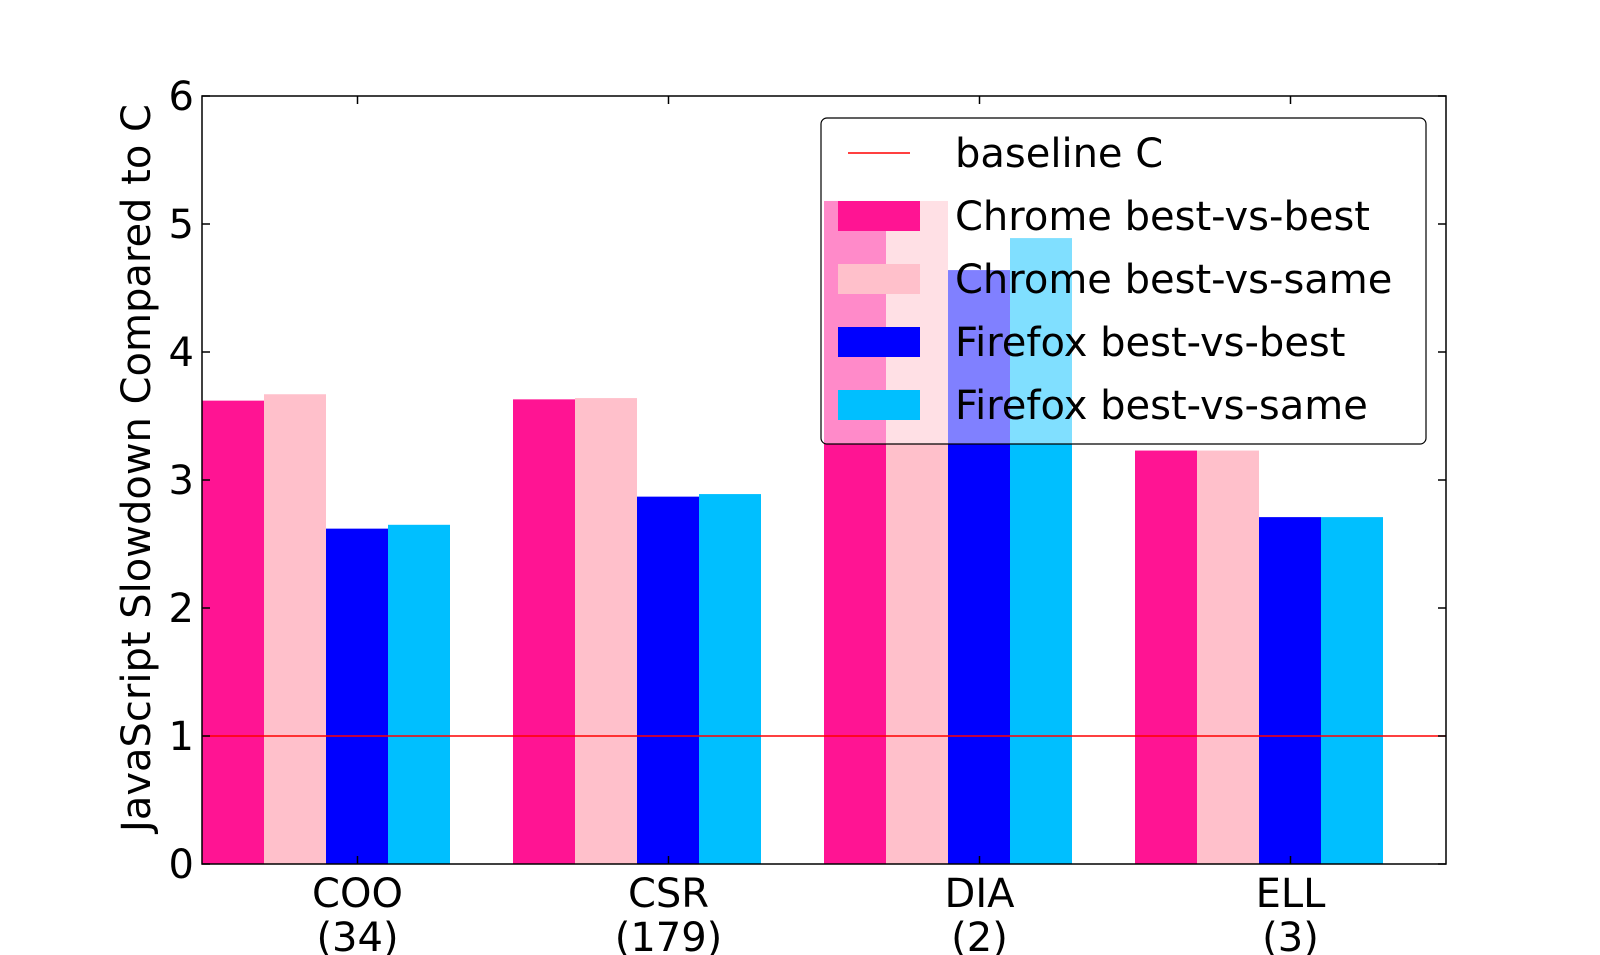 Image resolution: width=1600 pixels, height=955 pixels. I want to click on x-tick-count-csr: (179), so click(669, 935).